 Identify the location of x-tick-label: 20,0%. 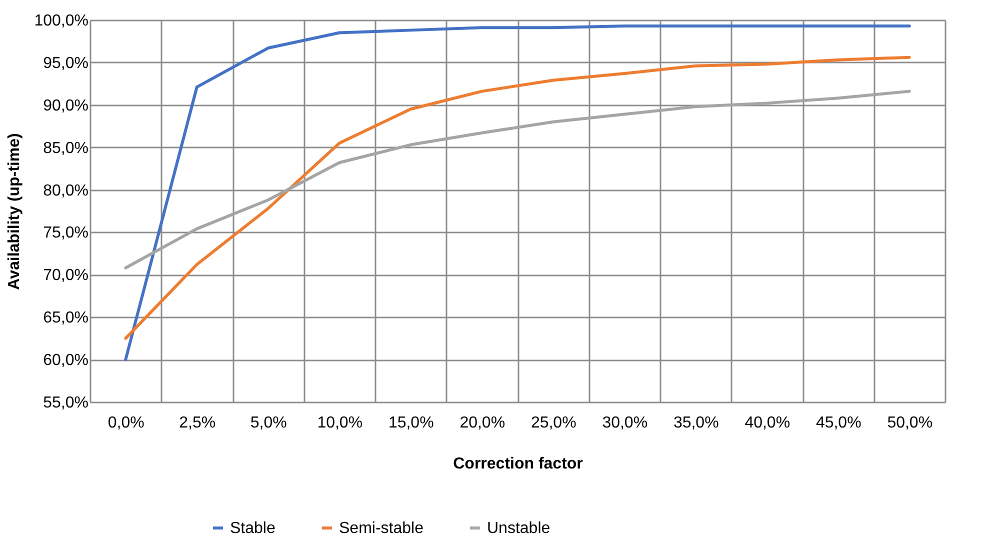
(483, 423).